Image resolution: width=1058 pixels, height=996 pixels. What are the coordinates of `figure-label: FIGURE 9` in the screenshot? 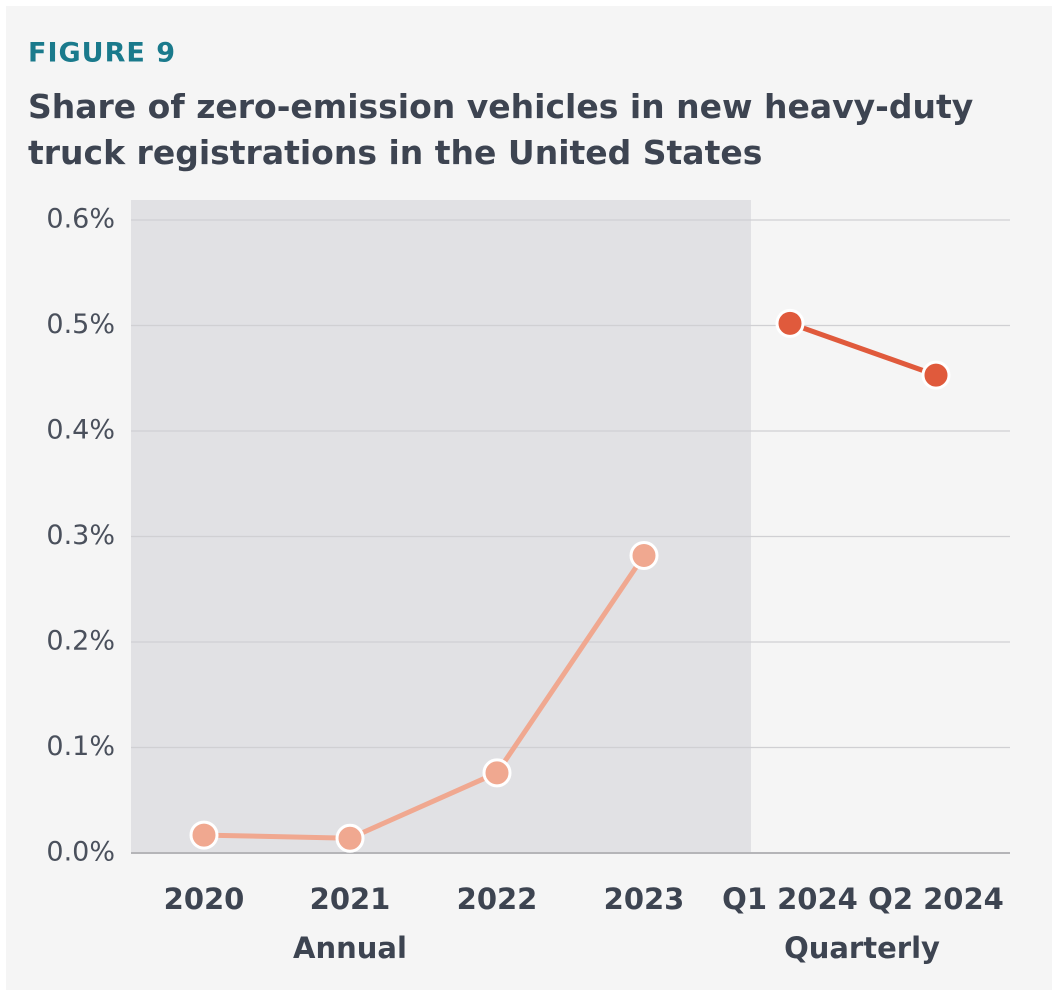 It's located at (102, 53).